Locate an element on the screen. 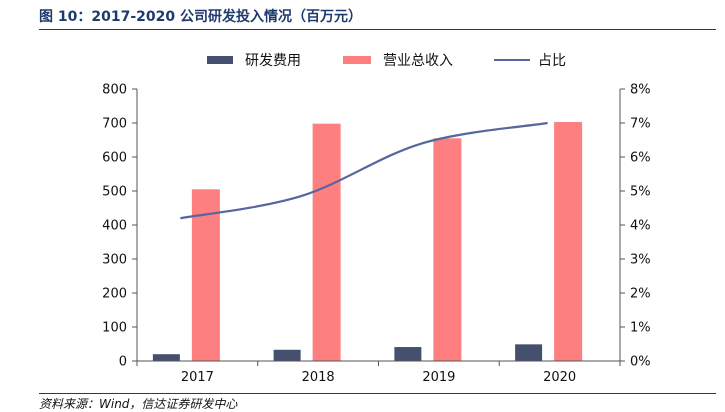 Image resolution: width=725 pixels, height=412 pixels. chart-title: 图 10：2017-2020 公司研发投入情况（百万元） is located at coordinates (200, 17).